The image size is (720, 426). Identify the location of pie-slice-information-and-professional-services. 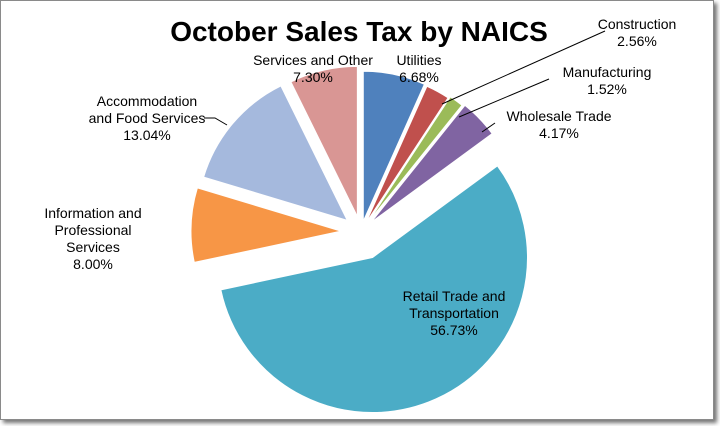
(266, 225).